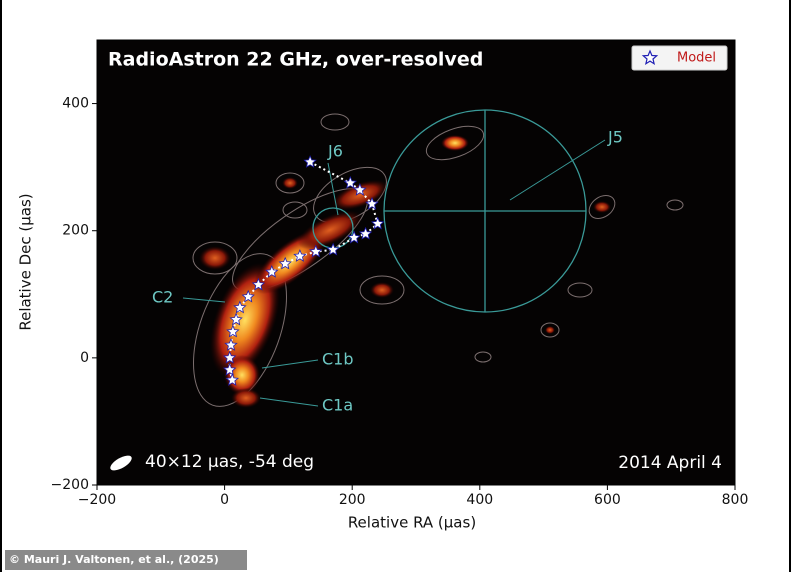 Image resolution: width=792 pixels, height=572 pixels. Describe the element at coordinates (337, 405) in the screenshot. I see `annotation: C1a` at that location.